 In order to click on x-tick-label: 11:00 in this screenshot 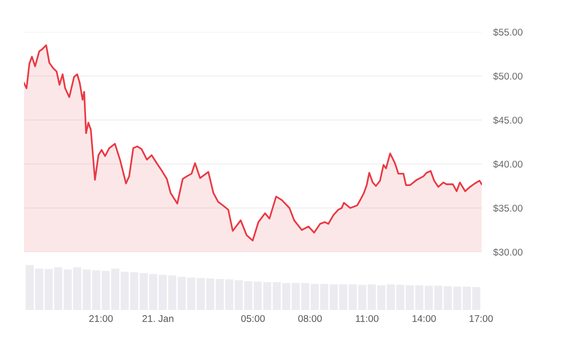, I will do `click(367, 318)`.